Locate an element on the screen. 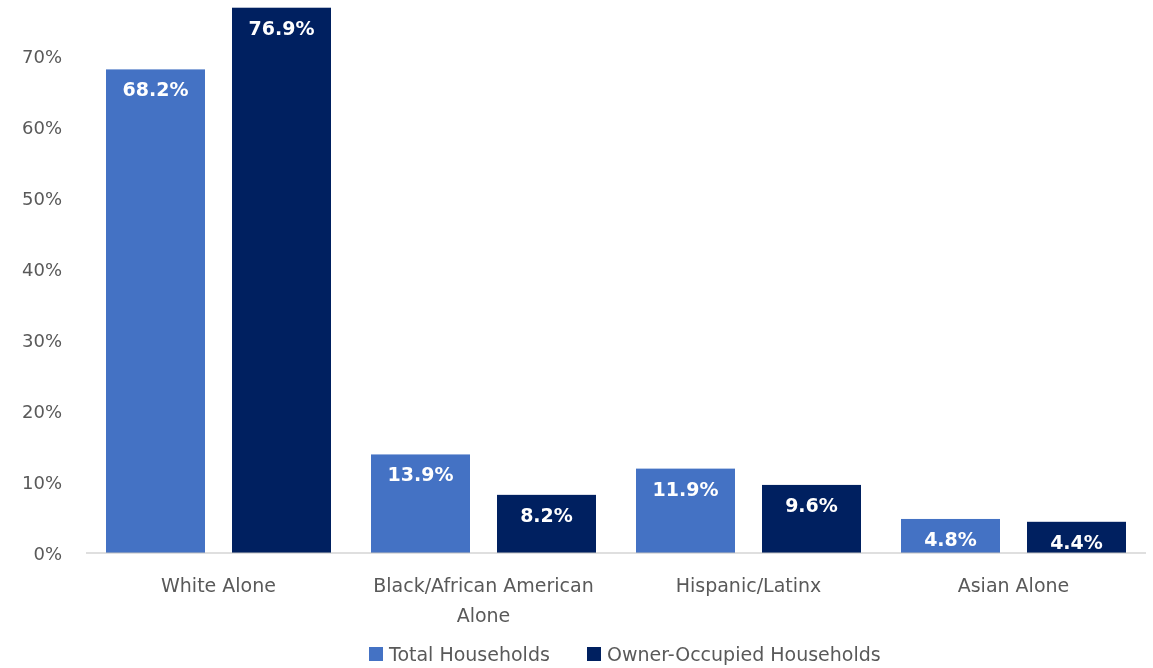  text: 4.4% is located at coordinates (1076, 541).